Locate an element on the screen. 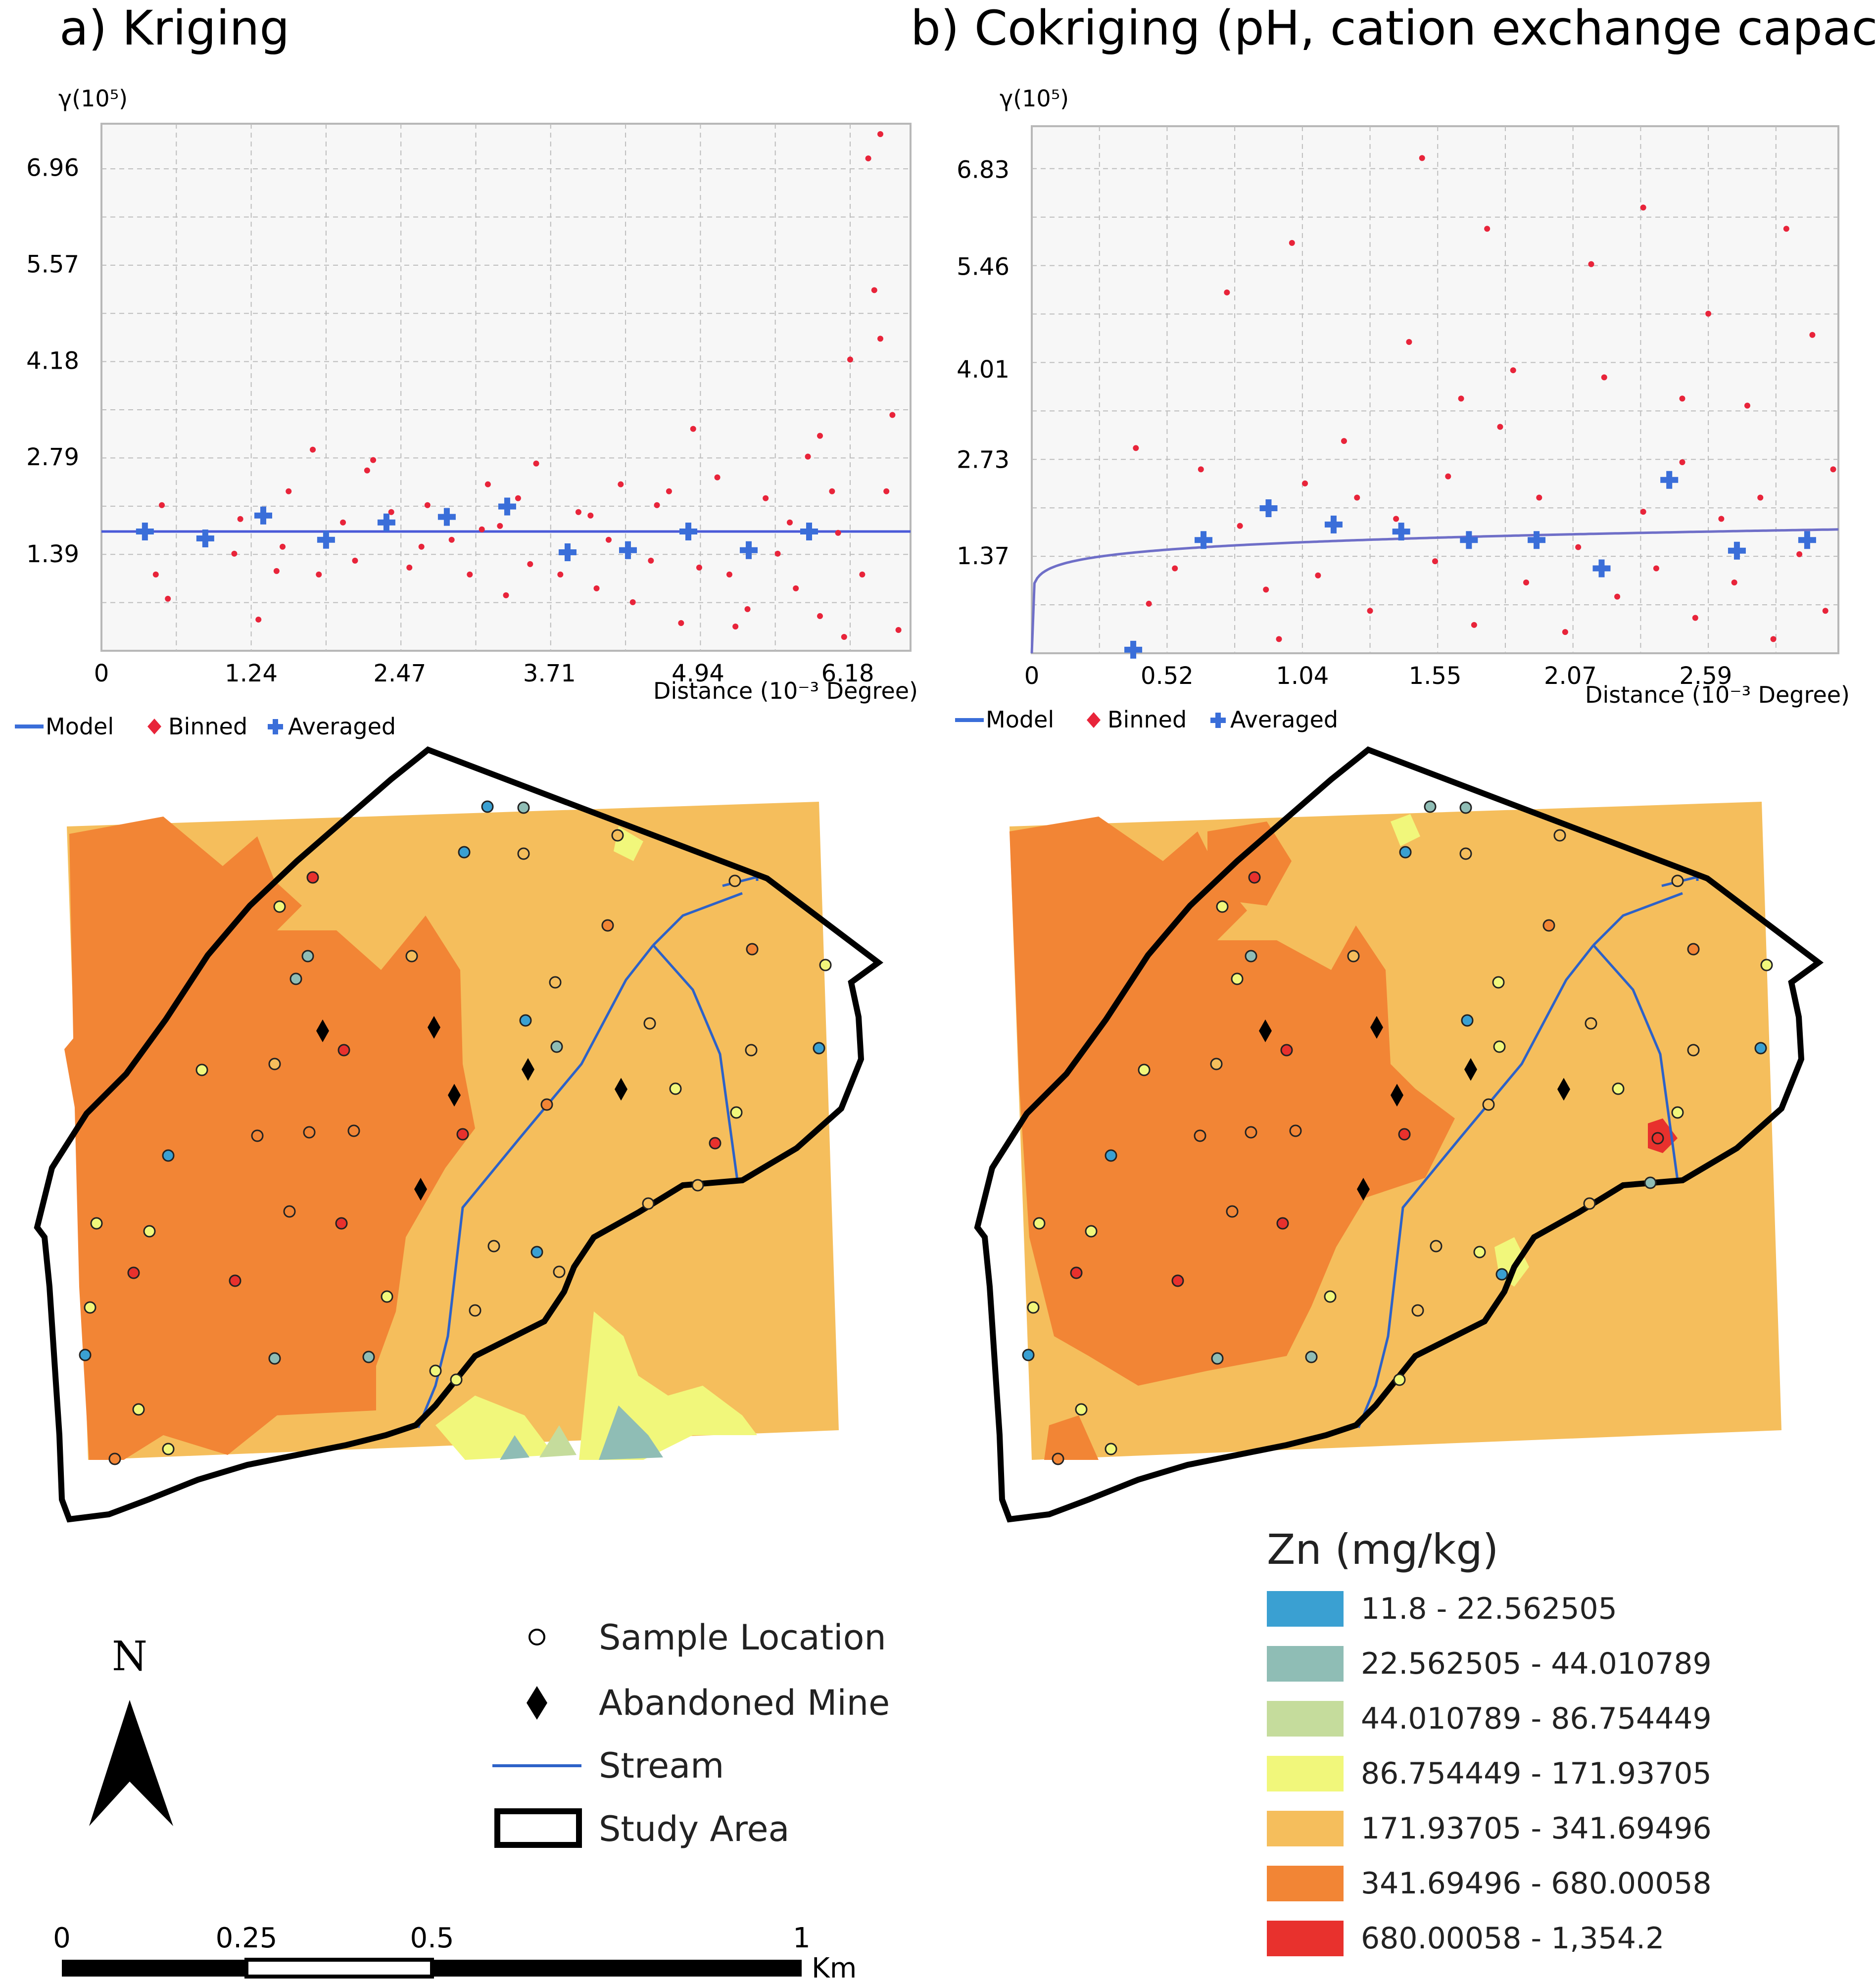 The image size is (1876, 1982). abandoned-mine-legend-label: Abandoned Mine is located at coordinates (744, 1703).